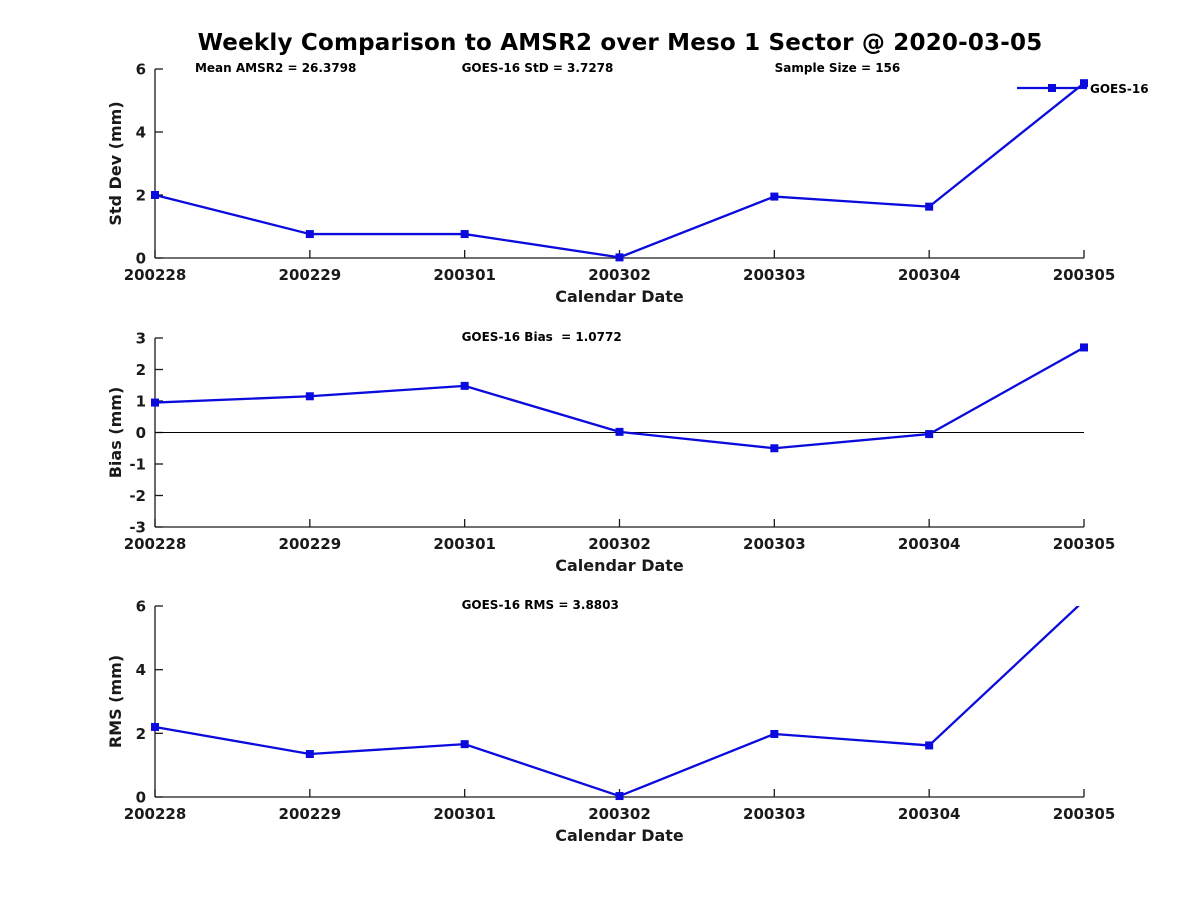  Describe the element at coordinates (115, 701) in the screenshot. I see `y-axis-title: RMS (mm)` at that location.